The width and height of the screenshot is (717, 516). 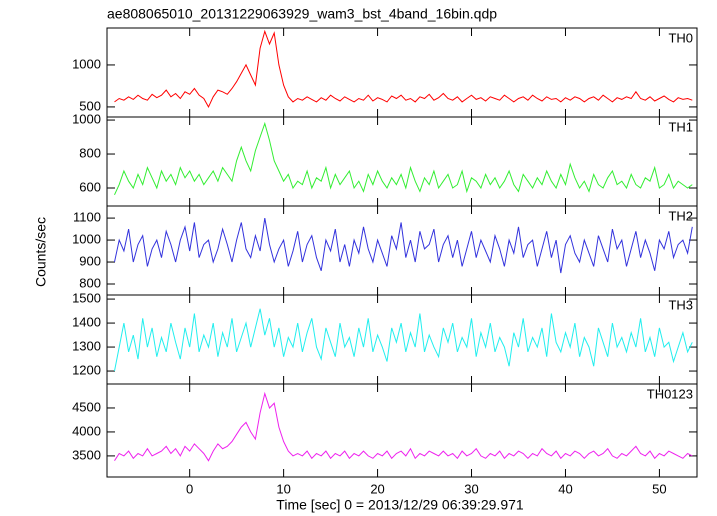 I want to click on y-tick-label: 4500, so click(x=86, y=406).